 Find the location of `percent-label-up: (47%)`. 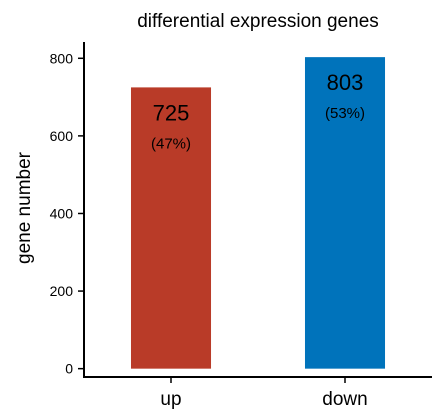

percent-label-up: (47%) is located at coordinates (171, 143).